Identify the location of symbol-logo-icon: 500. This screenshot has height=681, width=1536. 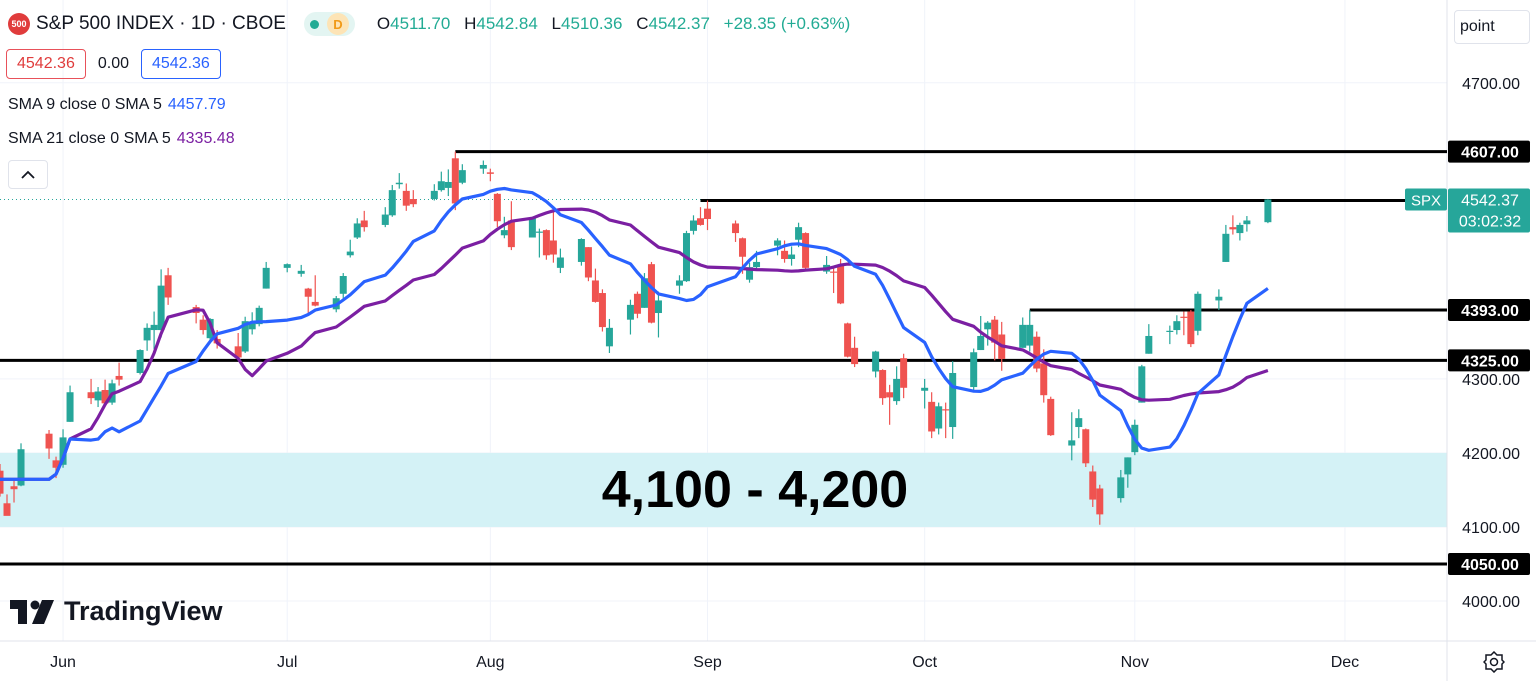
(19, 24).